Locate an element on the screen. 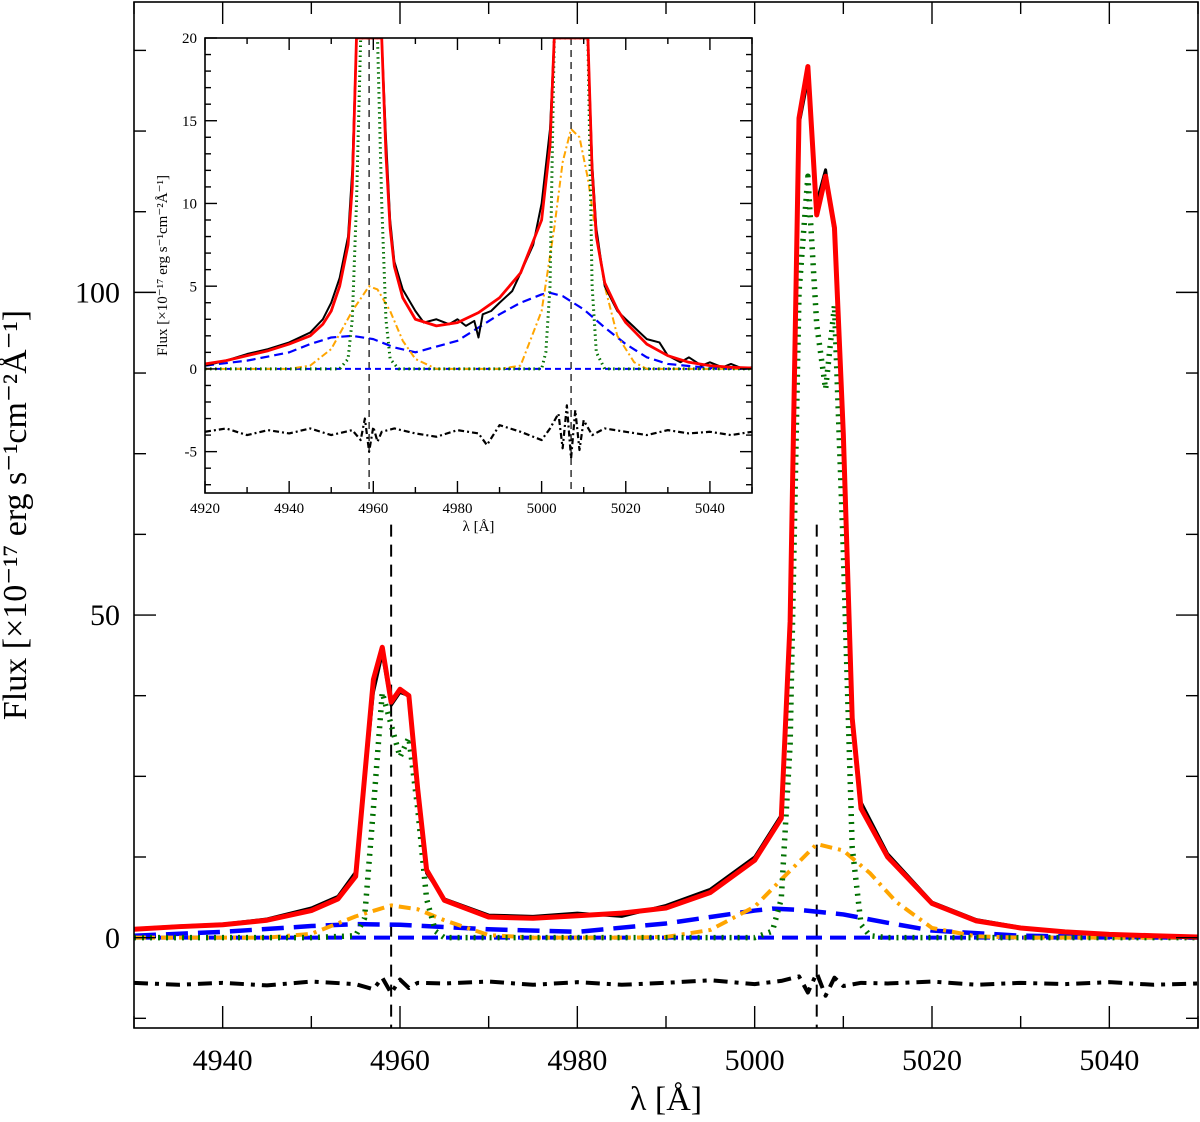 The image size is (1200, 1122). y-tick-label: 50 is located at coordinates (105, 615).